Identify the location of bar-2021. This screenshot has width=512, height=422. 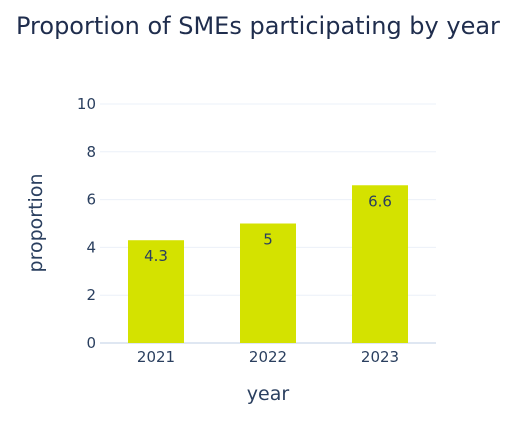
(156, 291).